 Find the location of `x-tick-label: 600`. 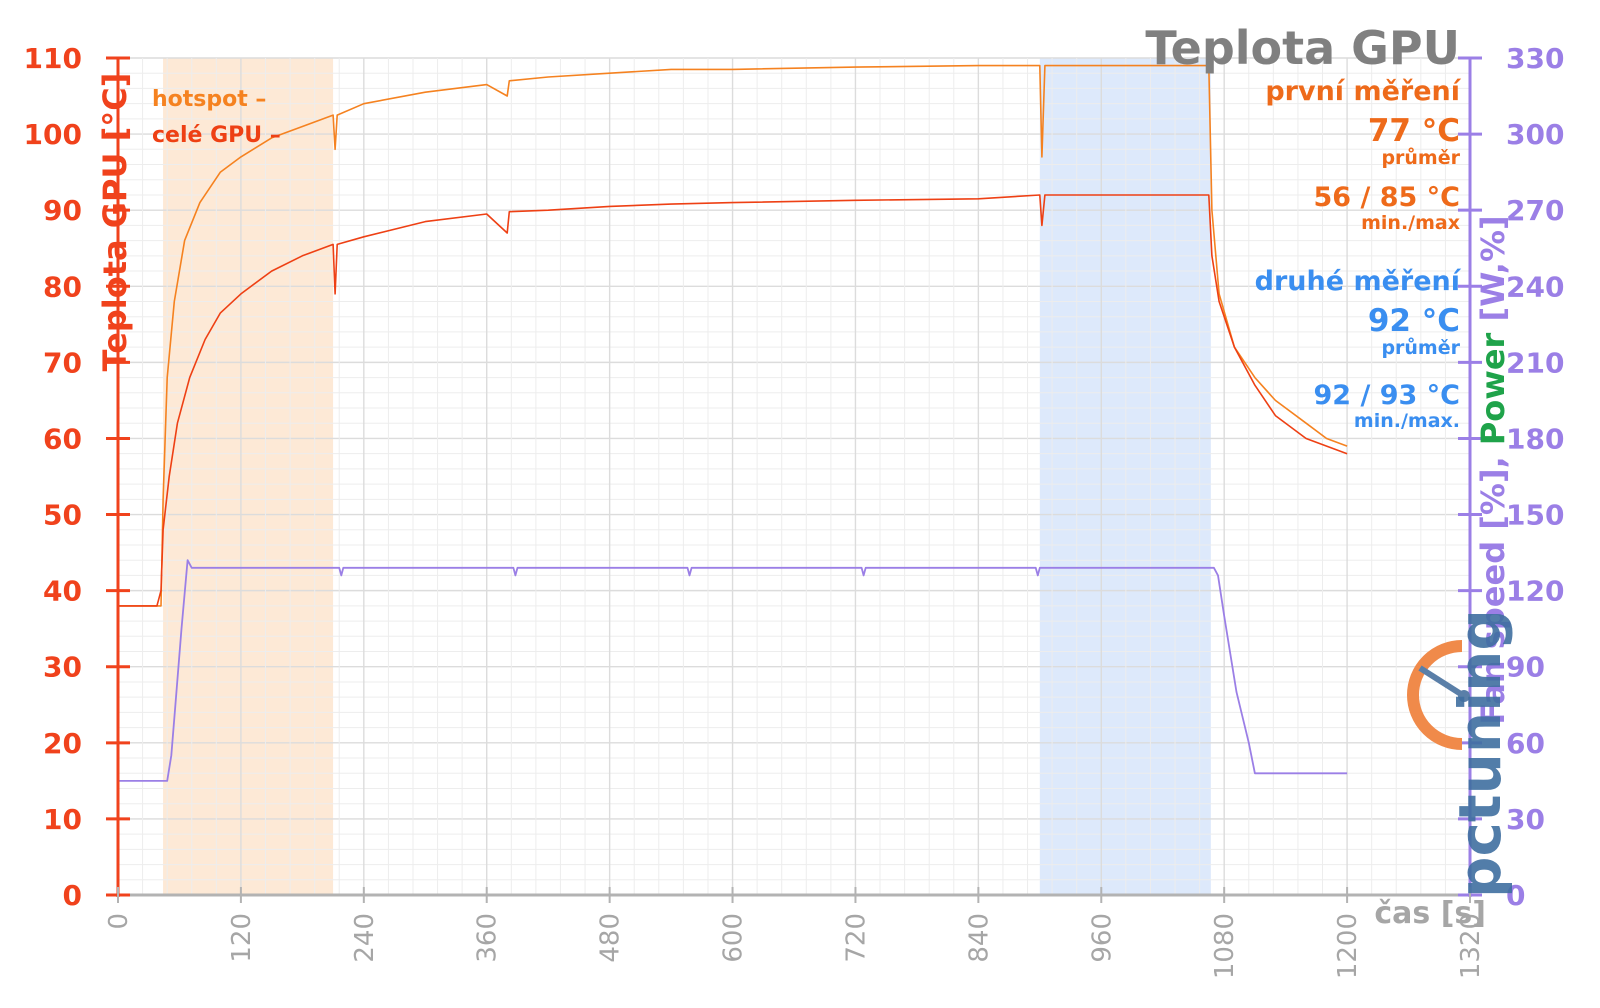

x-tick-label: 600 is located at coordinates (734, 938).